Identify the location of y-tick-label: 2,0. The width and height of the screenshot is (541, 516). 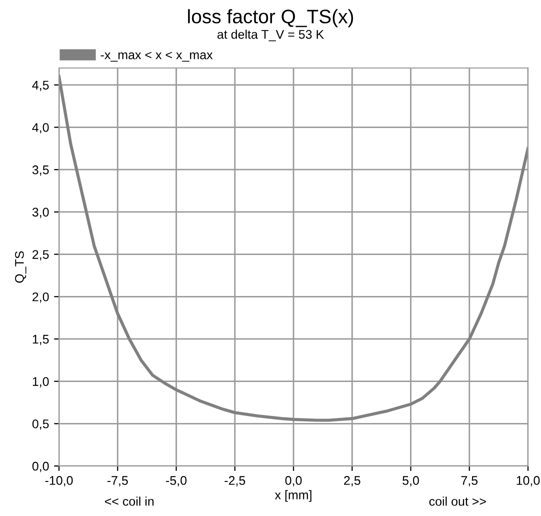
(40, 297).